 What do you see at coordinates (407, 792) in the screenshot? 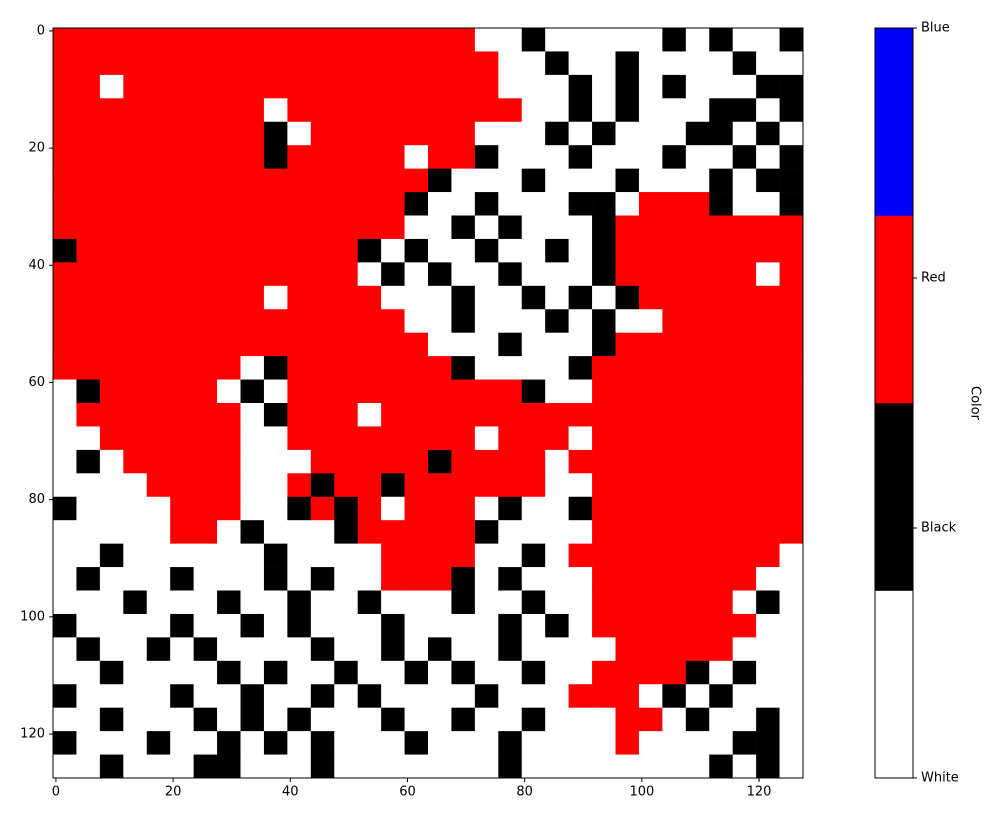
I see `x-tick-label: 60` at bounding box center [407, 792].